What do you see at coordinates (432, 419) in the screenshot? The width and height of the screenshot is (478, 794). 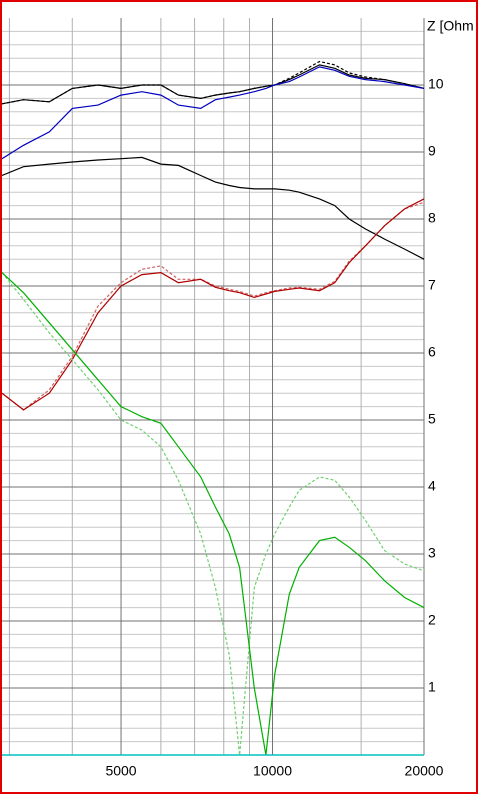 I see `y-tick-label: 5` at bounding box center [432, 419].